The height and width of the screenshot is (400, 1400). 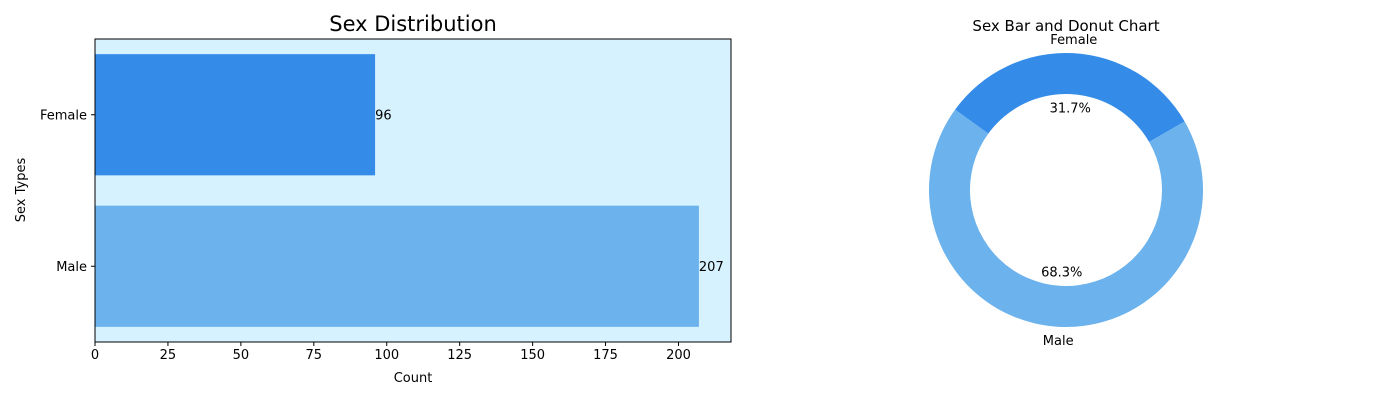 What do you see at coordinates (605, 355) in the screenshot?
I see `x-tick-label: 175` at bounding box center [605, 355].